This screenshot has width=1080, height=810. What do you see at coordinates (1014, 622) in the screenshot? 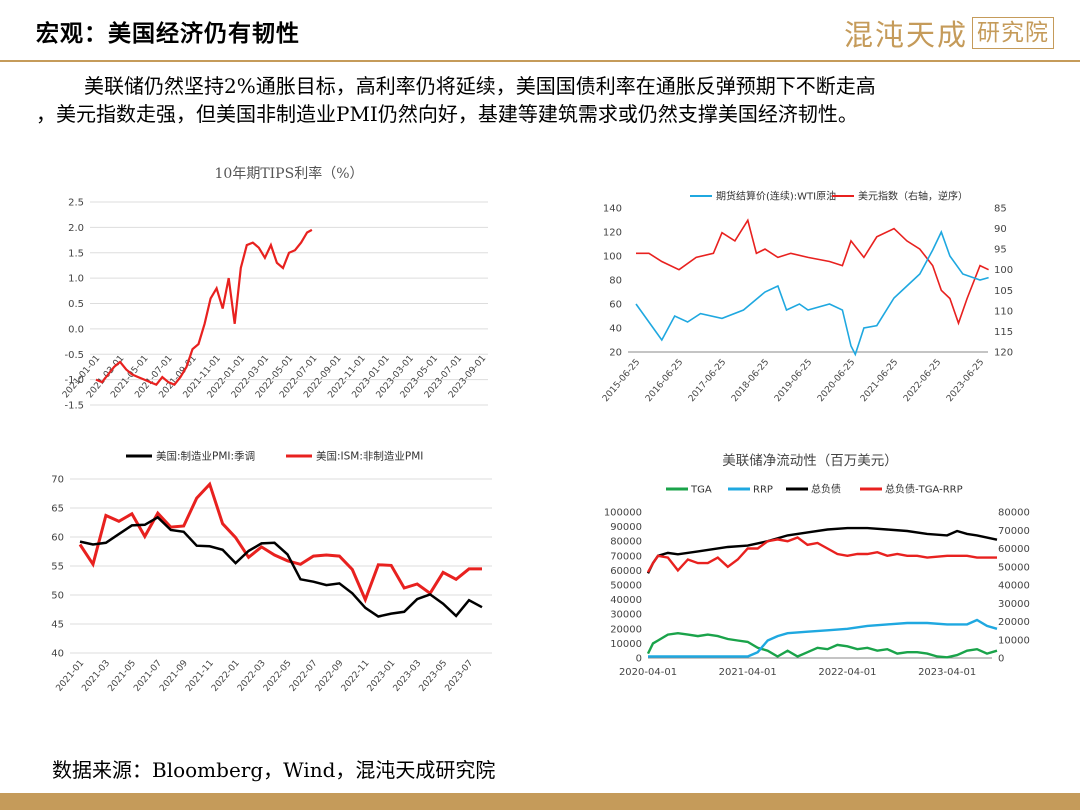
I see `y2-tick-label: 20000` at bounding box center [1014, 622].